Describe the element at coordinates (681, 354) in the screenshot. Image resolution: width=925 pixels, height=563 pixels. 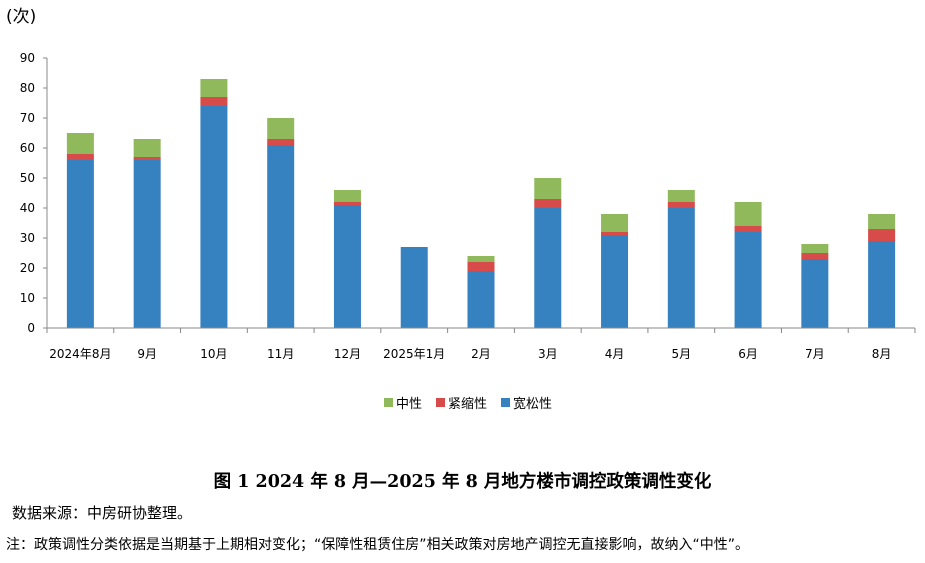
I see `x-tick-label: 5月` at that location.